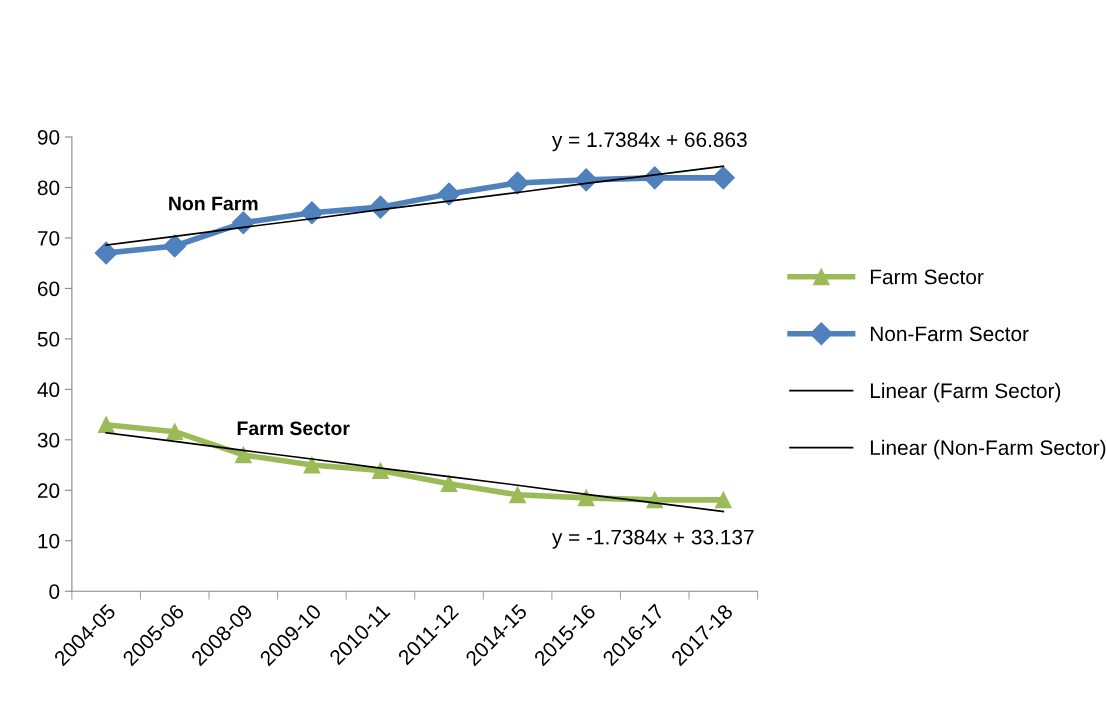  Describe the element at coordinates (48, 339) in the screenshot. I see `y-tick-label: 50` at that location.